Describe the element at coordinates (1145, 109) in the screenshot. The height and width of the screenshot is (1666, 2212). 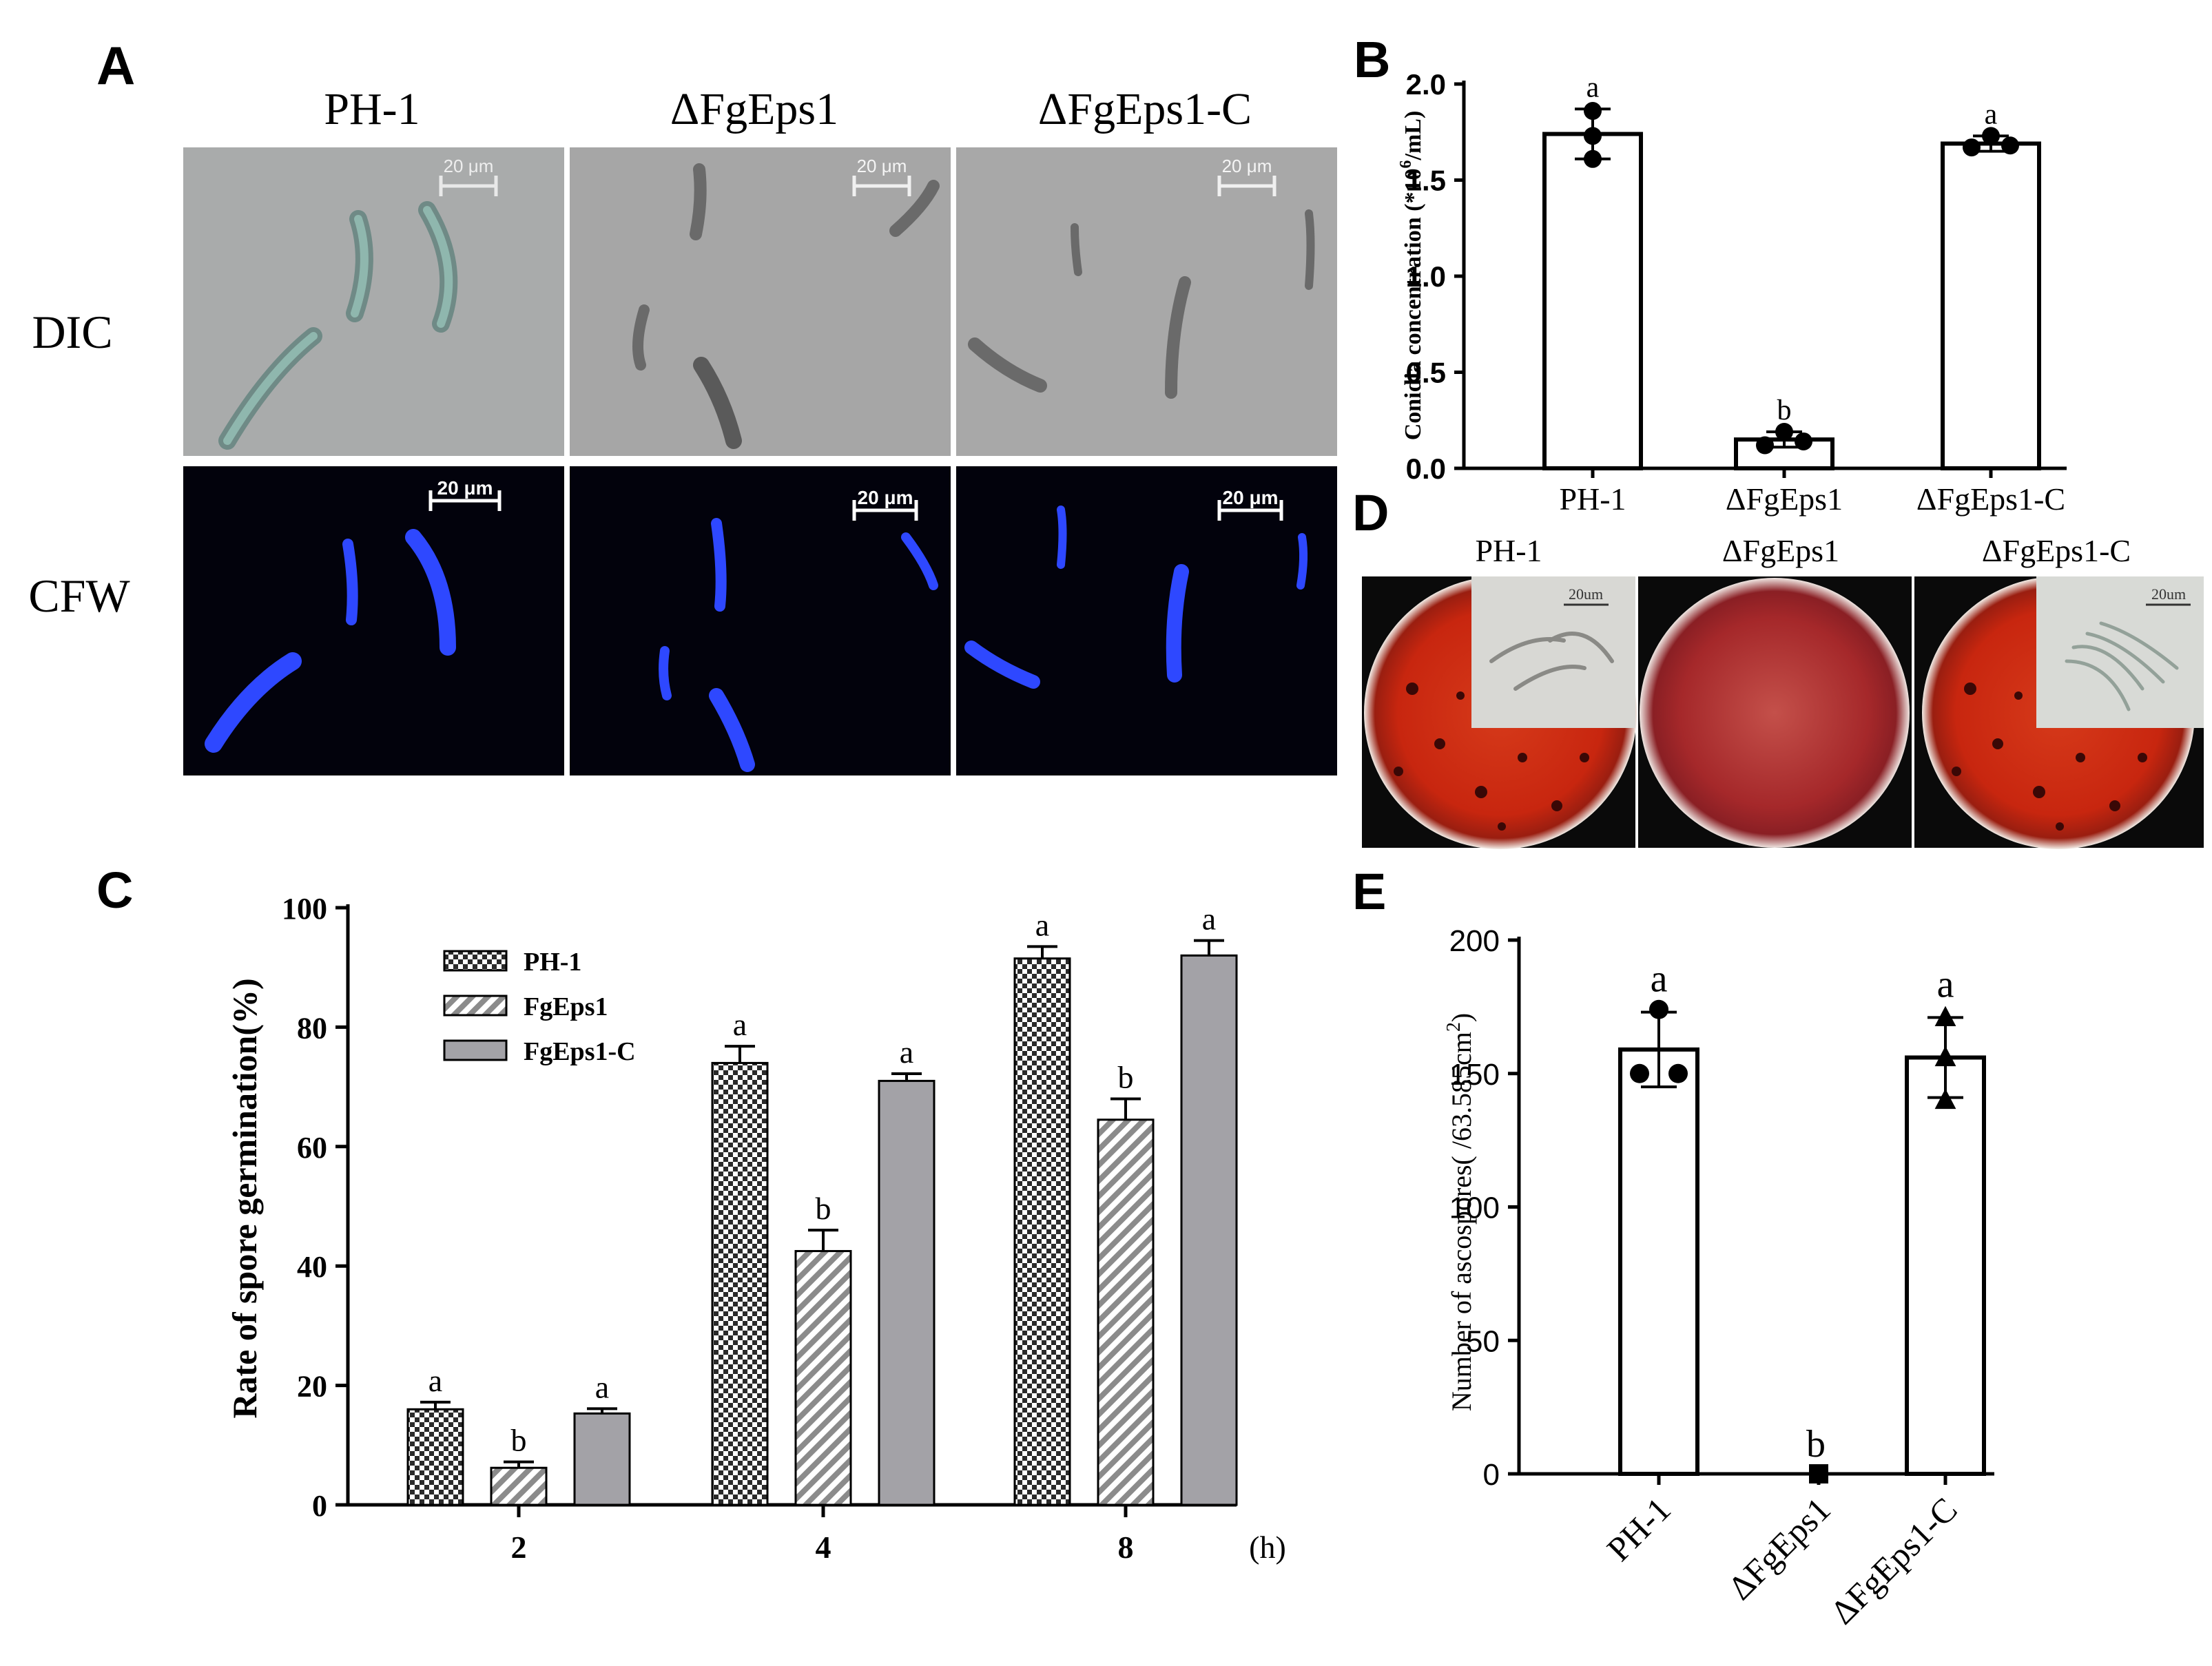
I see `panel-a-col-complement: ΔFgEps1-C` at that location.